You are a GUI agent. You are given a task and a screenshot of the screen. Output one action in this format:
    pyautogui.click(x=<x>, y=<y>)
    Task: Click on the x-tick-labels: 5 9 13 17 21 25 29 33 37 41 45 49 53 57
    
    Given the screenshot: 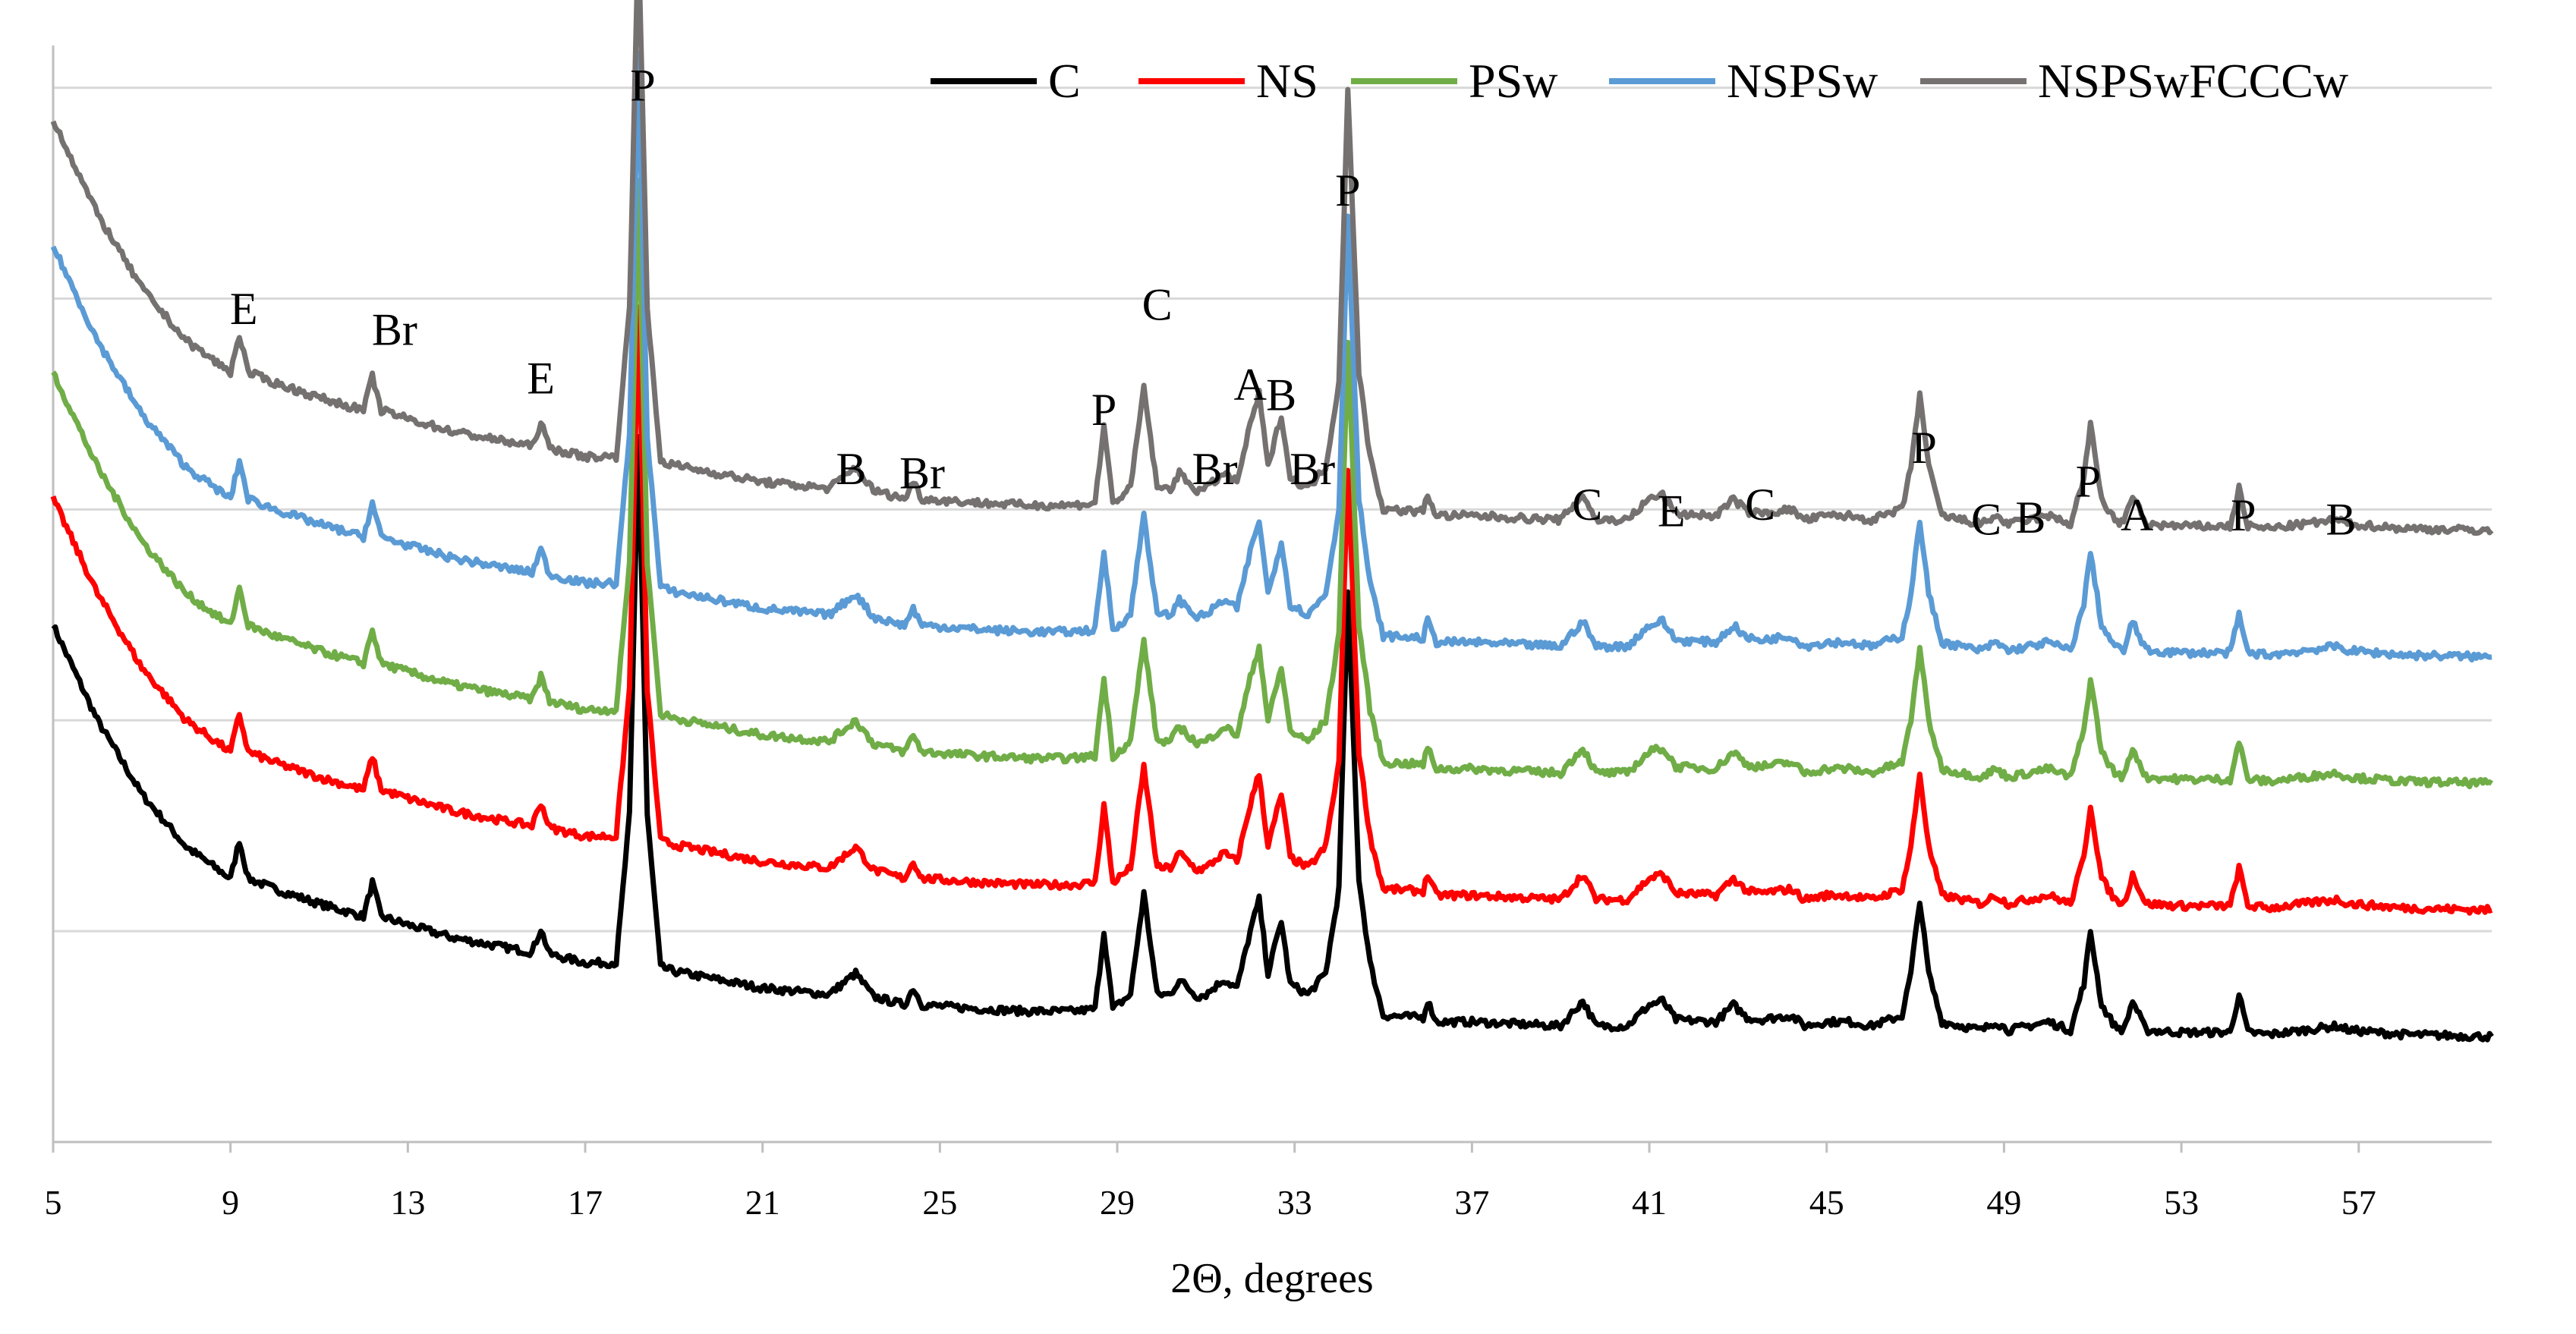 What is the action you would take?
    pyautogui.click(x=1210, y=1182)
    